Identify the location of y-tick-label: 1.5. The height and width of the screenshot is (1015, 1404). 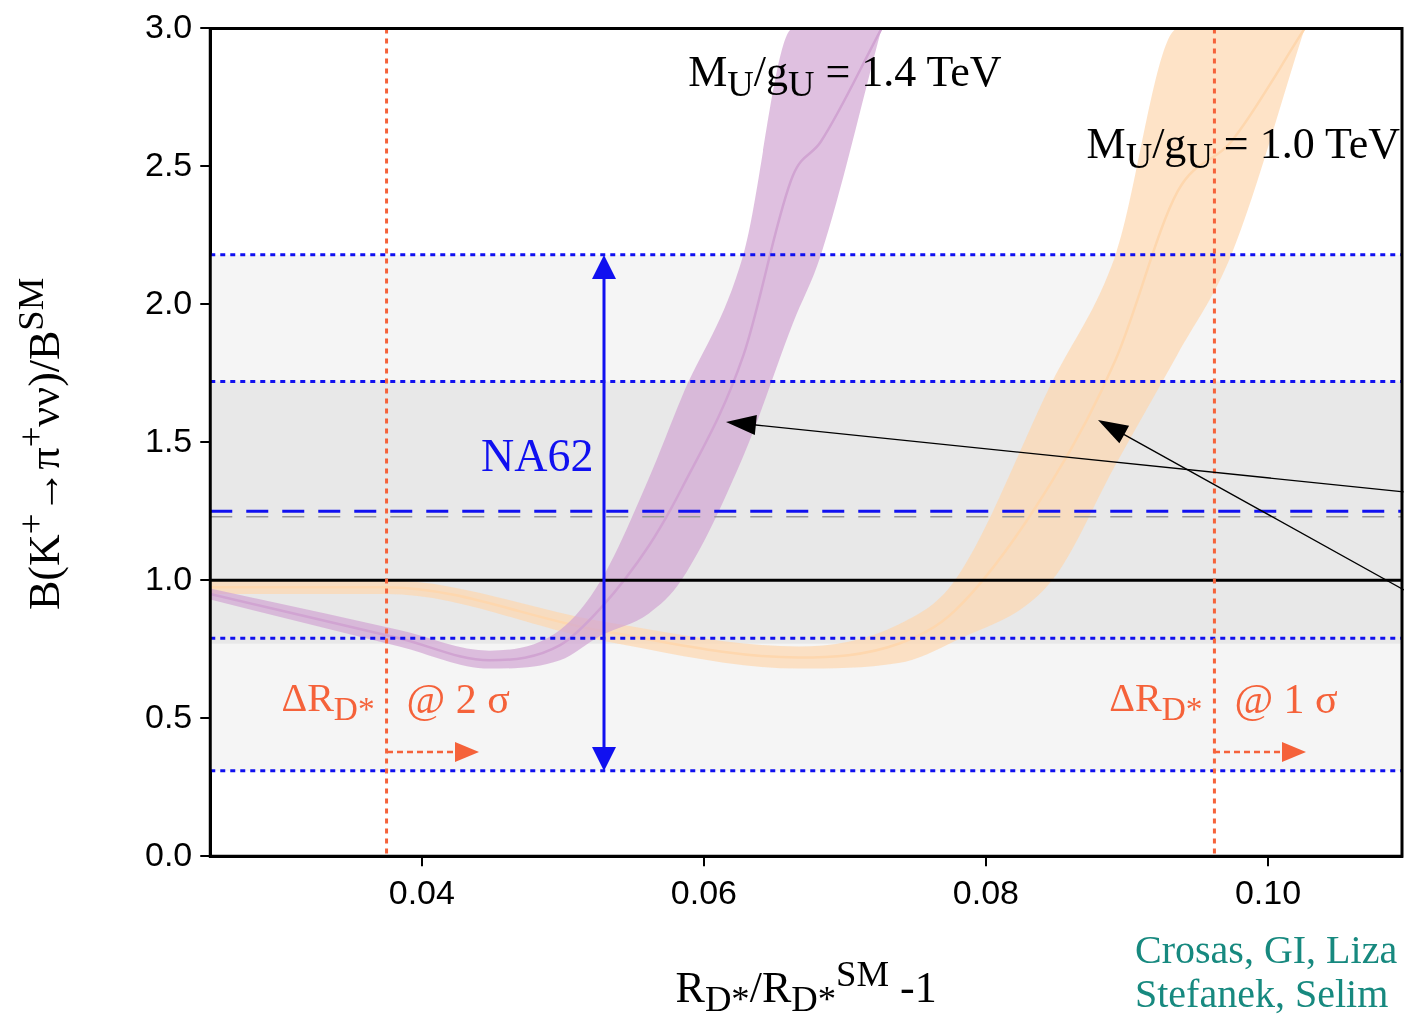
(169, 439).